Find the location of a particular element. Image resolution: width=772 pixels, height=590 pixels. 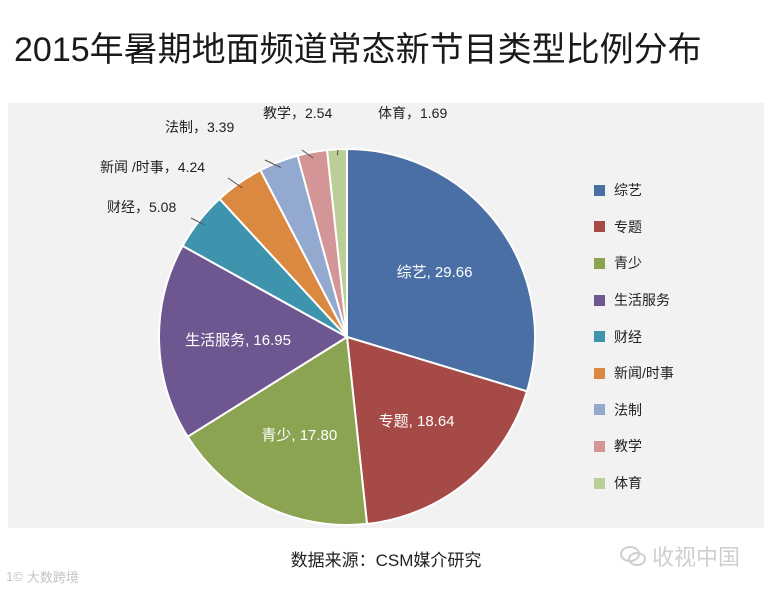

slice-label: 体育，1.69 is located at coordinates (412, 113).